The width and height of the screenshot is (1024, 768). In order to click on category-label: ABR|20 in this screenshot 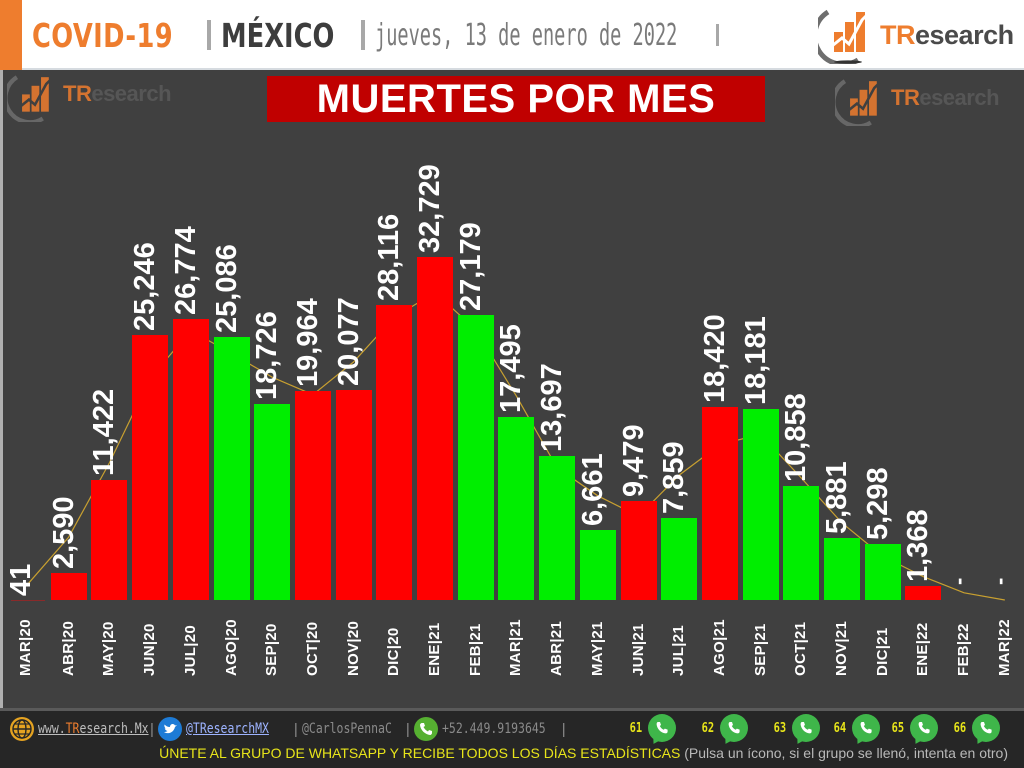, I will do `click(68, 648)`.